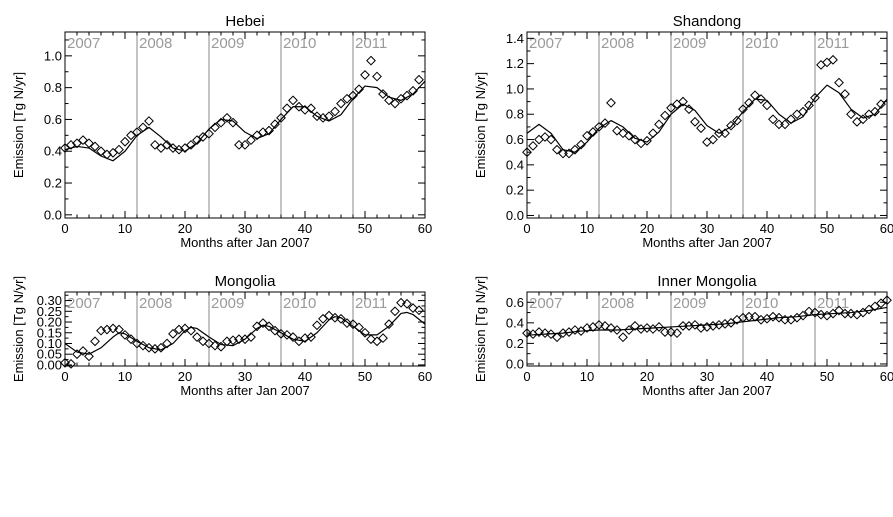 This screenshot has height=517, width=893. Describe the element at coordinates (49, 332) in the screenshot. I see `y-tick-label: 0.15` at that location.